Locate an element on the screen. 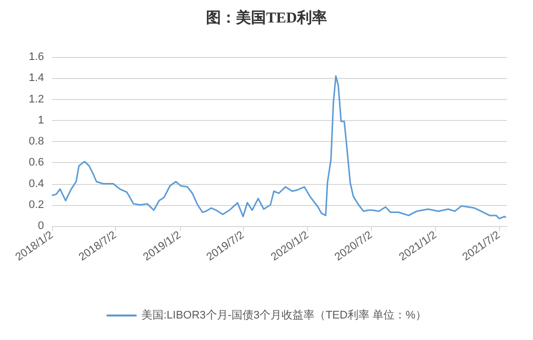 Image resolution: width=533 pixels, height=340 pixels. legend-label: 美国:LIBOR3个月-国债3个月收益率（TED利率 单位：%） is located at coordinates (284, 315).